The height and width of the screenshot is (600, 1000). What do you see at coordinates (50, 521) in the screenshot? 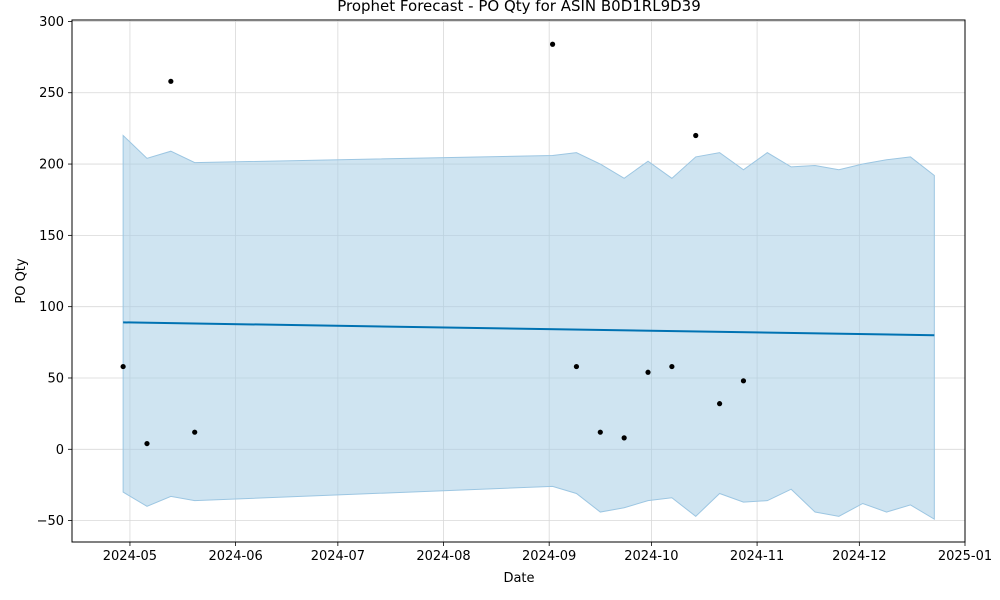
I see `y-tick-label: −50` at bounding box center [50, 521].